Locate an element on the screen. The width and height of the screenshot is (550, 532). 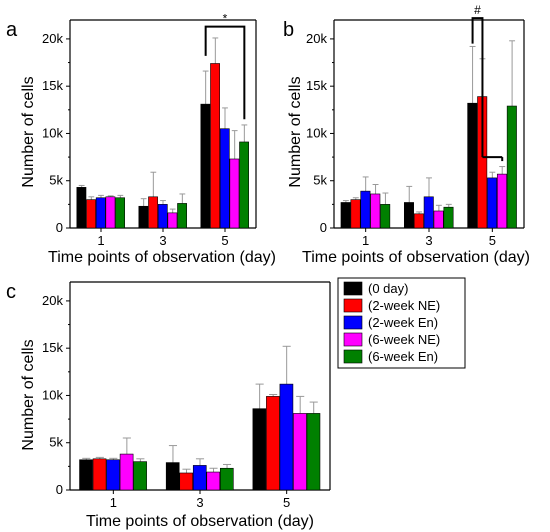
legend-label: (6-week NE) is located at coordinates (404, 339).